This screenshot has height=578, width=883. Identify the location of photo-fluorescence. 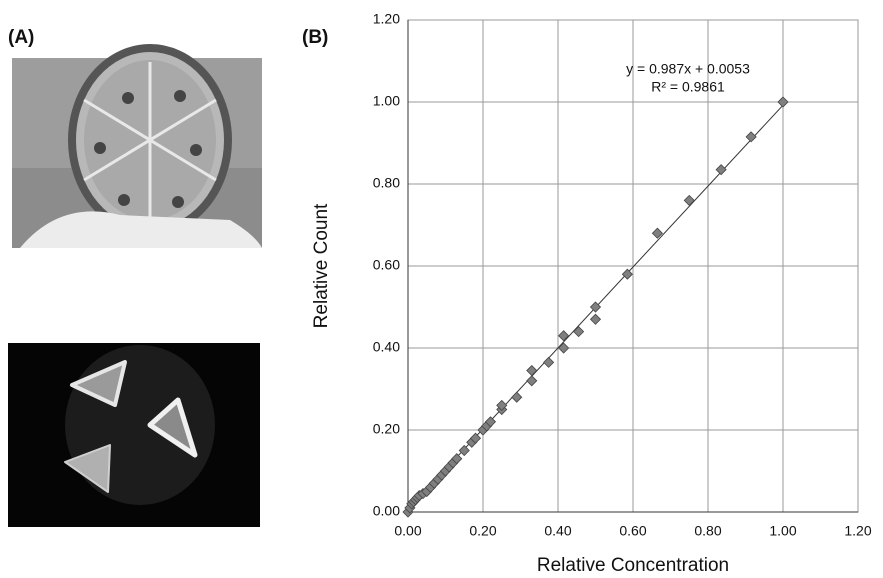
(134, 435).